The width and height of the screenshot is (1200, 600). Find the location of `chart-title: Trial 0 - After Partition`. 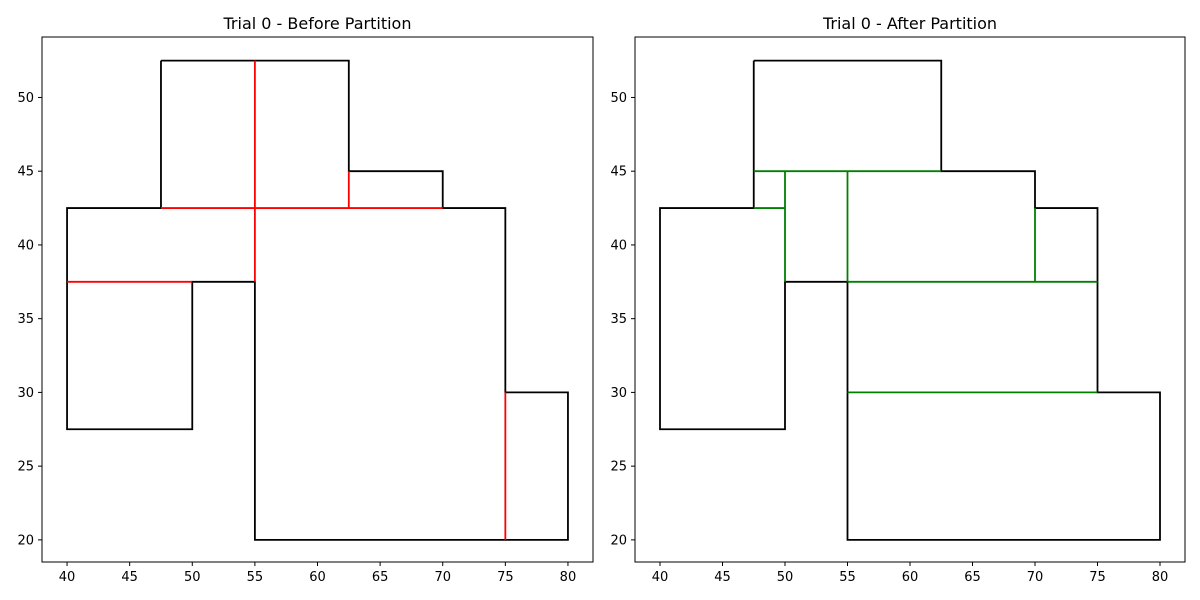

chart-title: Trial 0 - After Partition is located at coordinates (909, 23).